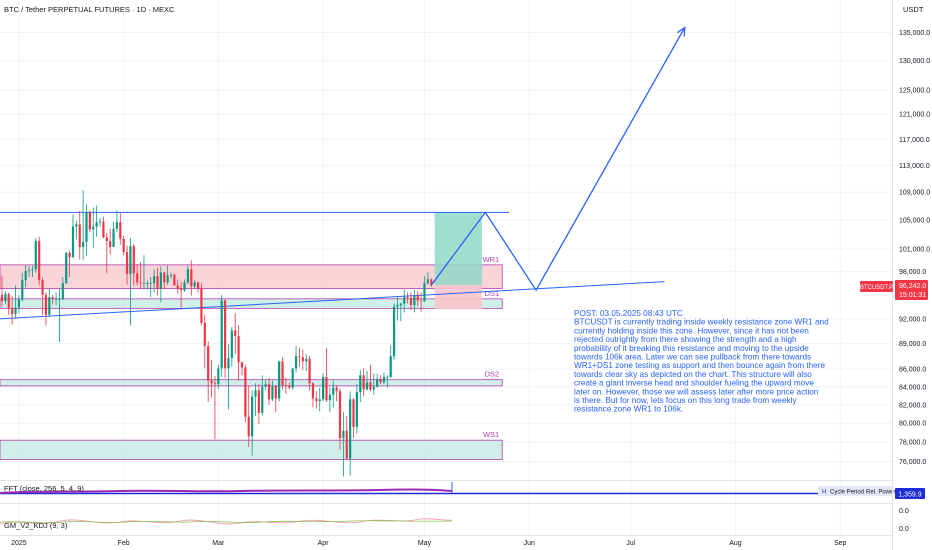 Image resolution: width=932 pixels, height=550 pixels. I want to click on fft-legend-power: Rel. Power, so click(880, 493).